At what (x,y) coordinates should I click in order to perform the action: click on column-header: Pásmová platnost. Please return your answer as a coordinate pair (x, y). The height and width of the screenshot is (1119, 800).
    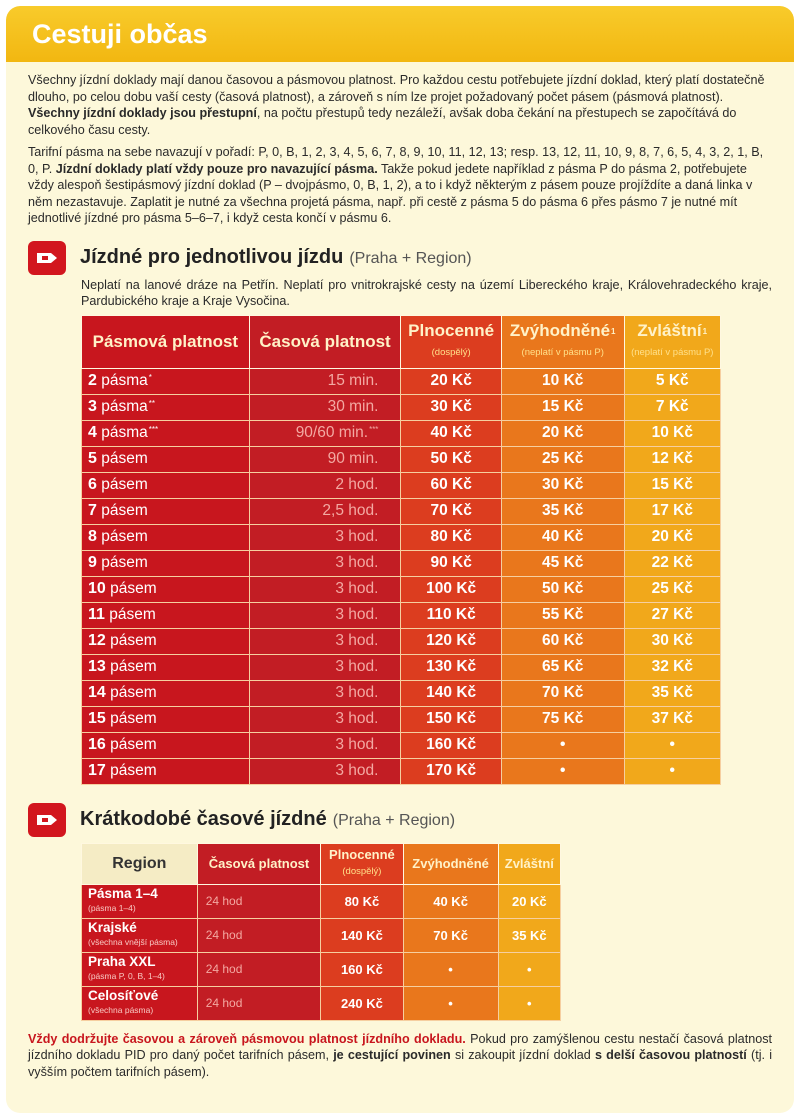
    Looking at the image, I should click on (165, 341).